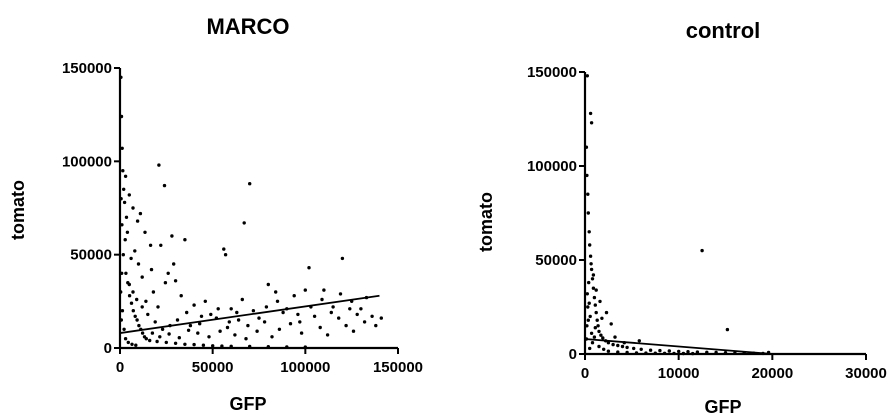 This screenshot has height=417, width=896. I want to click on x-tick-label: 150000, so click(398, 367).